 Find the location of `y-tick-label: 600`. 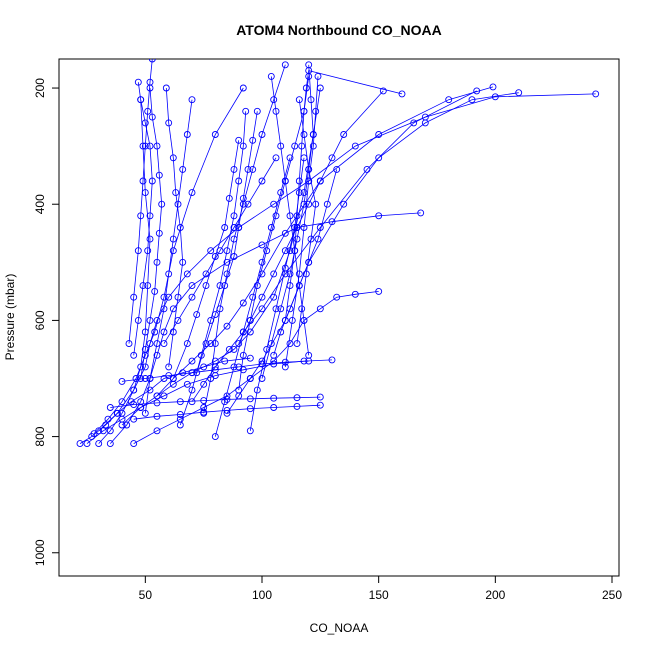

y-tick-label: 600 is located at coordinates (40, 320).